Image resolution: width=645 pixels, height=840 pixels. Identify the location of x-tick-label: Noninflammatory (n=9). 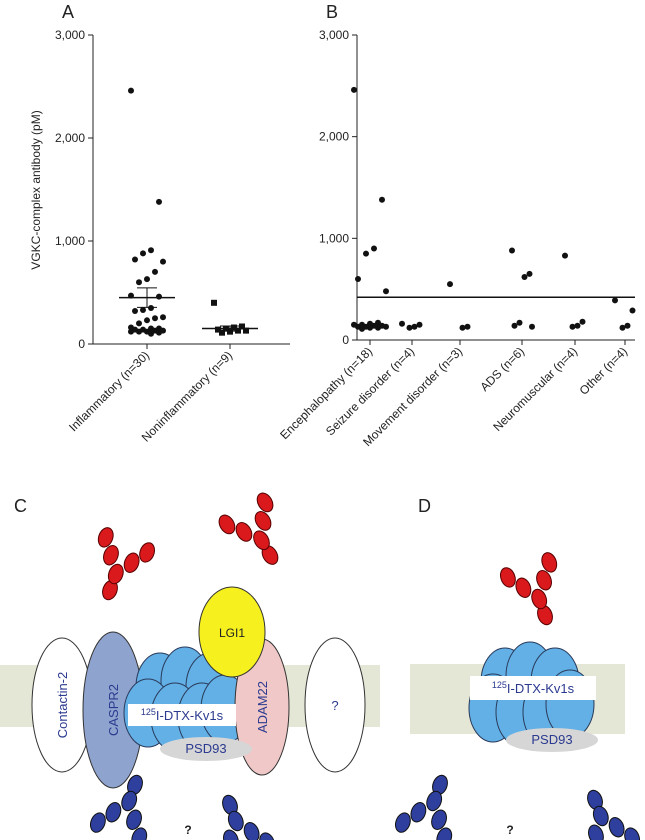
(187, 396).